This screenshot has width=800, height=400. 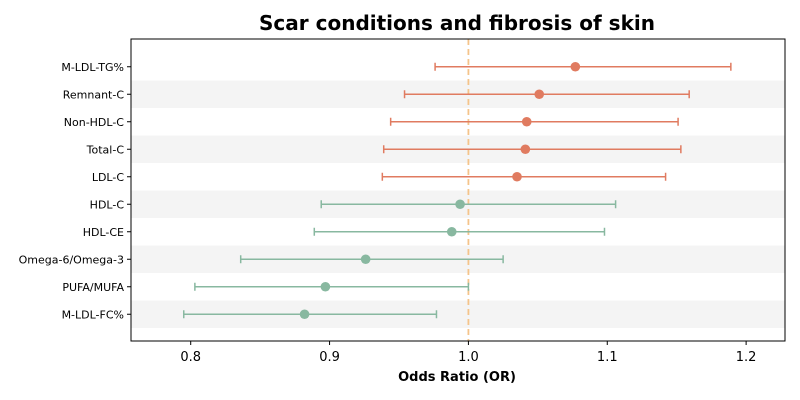 What do you see at coordinates (93, 314) in the screenshot?
I see `row-label: M-LDL-FC%` at bounding box center [93, 314].